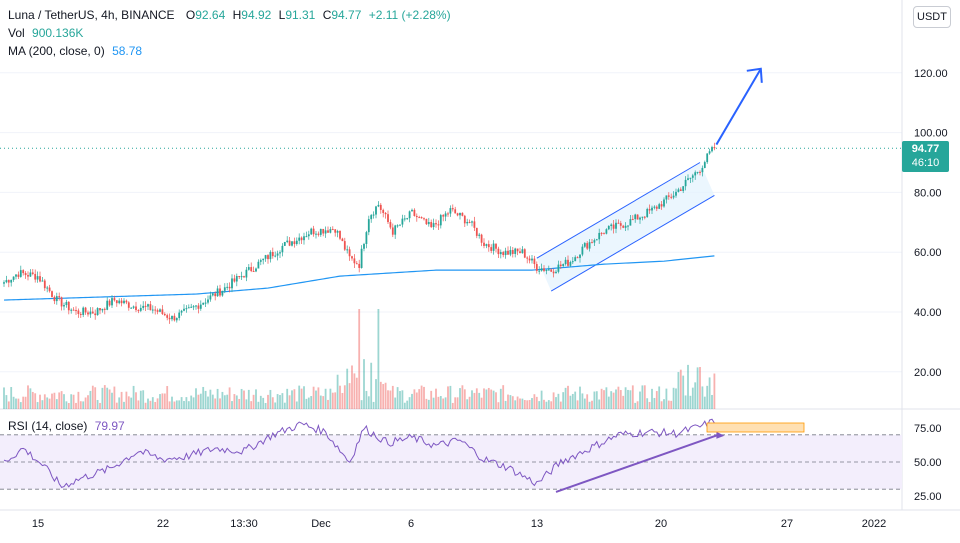 Image resolution: width=960 pixels, height=543 pixels. Describe the element at coordinates (91, 15) in the screenshot. I see `symbol-label: Luna / TetherUS, 4h, BINANCE` at that location.